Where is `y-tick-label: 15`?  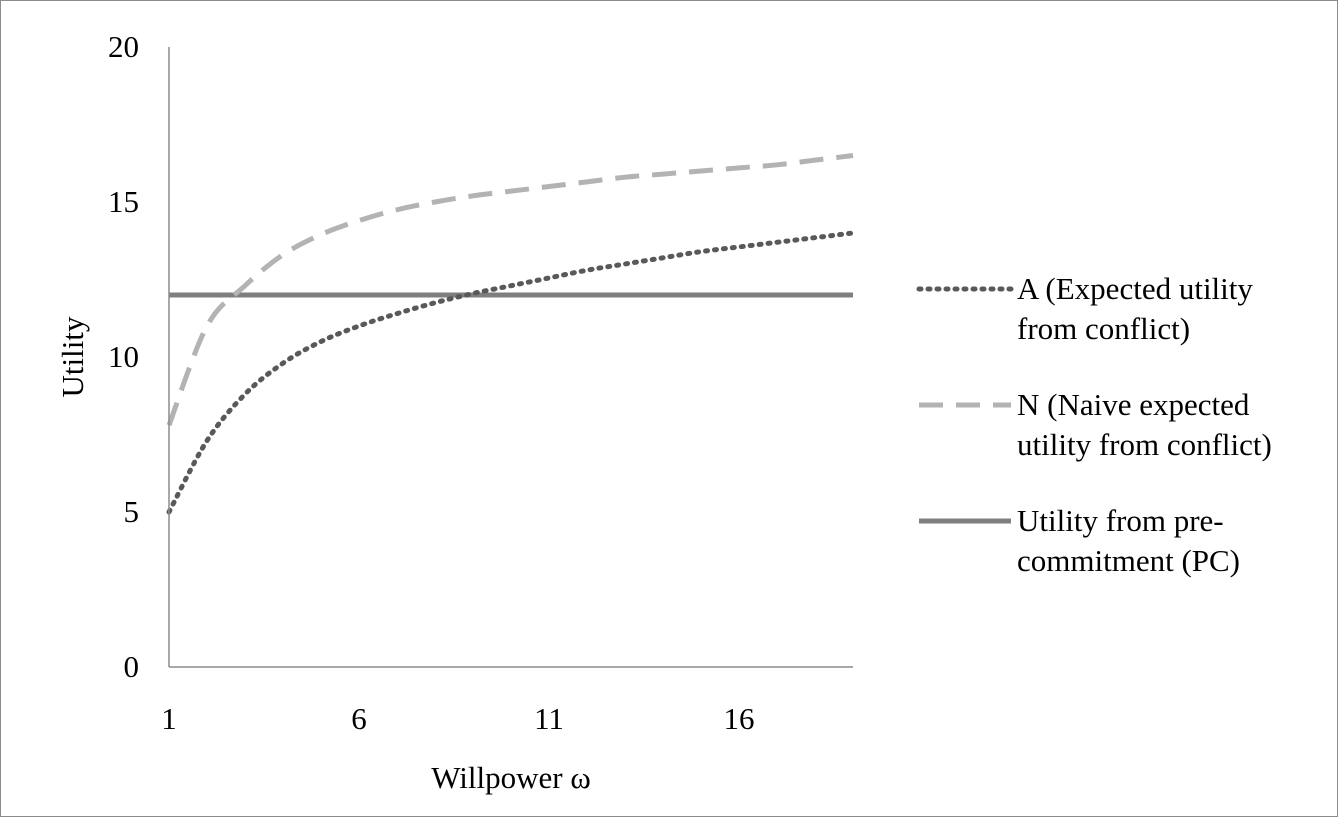 y-tick-label: 15 is located at coordinates (123, 201).